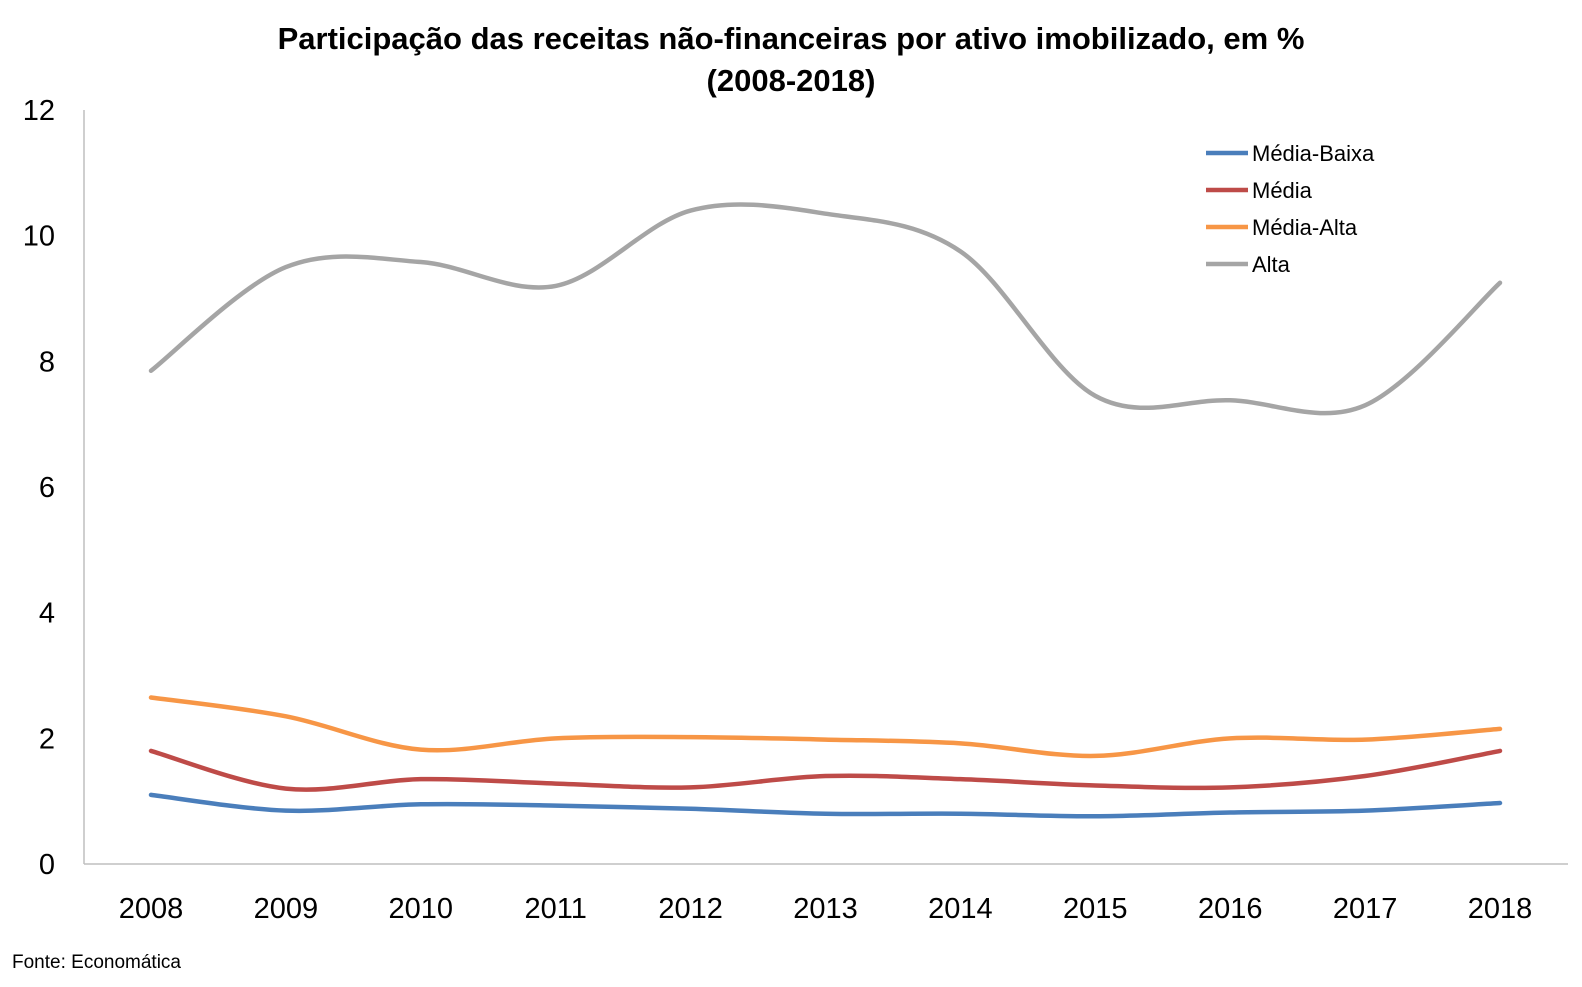 Image resolution: width=1582 pixels, height=987 pixels. I want to click on y-tick-label: 0, so click(47, 865).